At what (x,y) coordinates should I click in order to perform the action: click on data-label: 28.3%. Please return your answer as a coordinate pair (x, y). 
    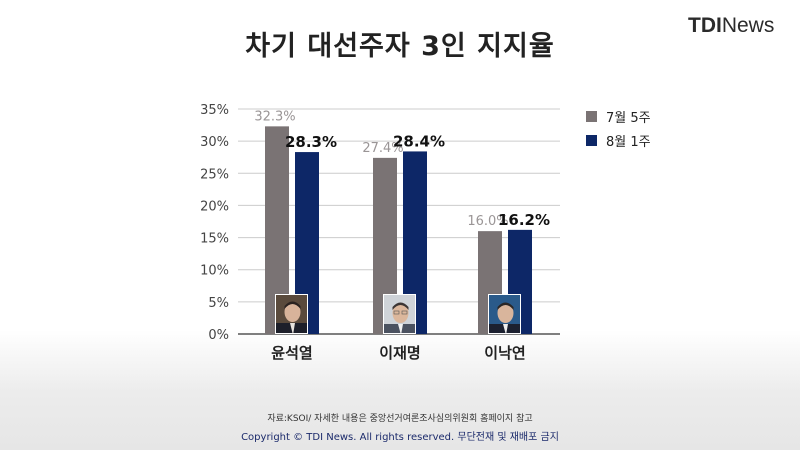
    Looking at the image, I should click on (311, 142).